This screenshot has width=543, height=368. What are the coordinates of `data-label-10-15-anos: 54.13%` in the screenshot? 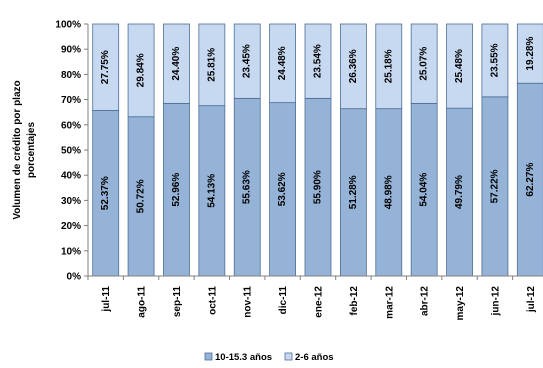 It's located at (211, 191).